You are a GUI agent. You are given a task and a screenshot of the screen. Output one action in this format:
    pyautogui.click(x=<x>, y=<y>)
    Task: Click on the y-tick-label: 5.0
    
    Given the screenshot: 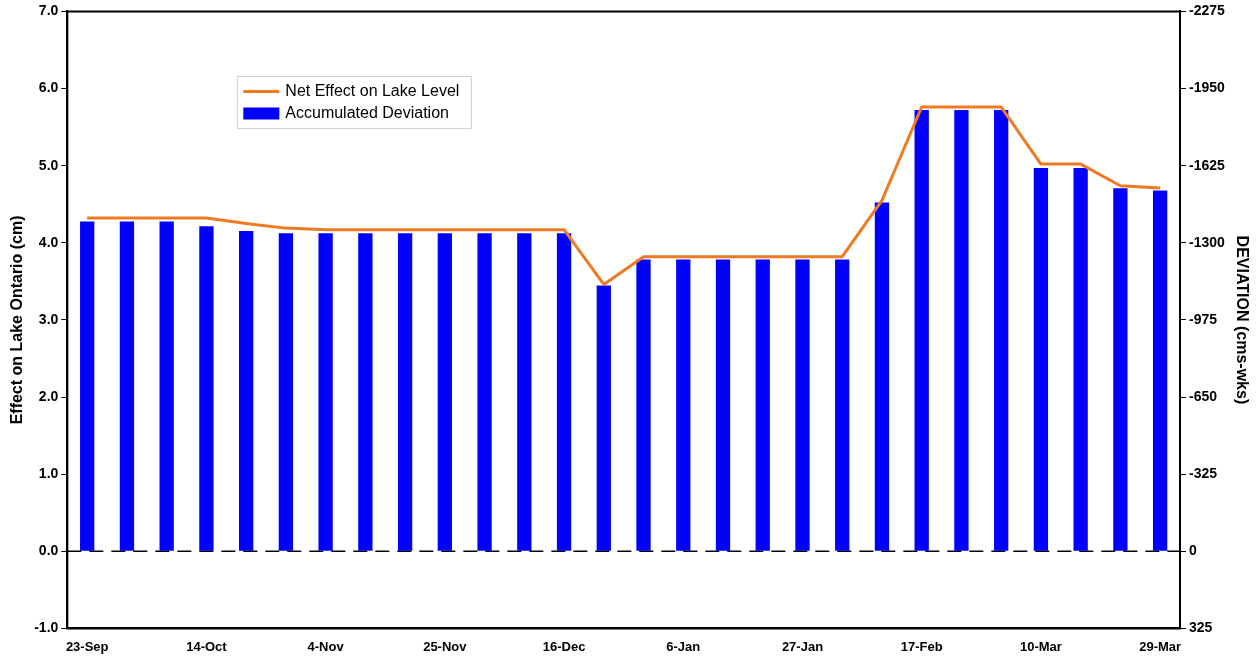 What is the action you would take?
    pyautogui.click(x=48, y=164)
    